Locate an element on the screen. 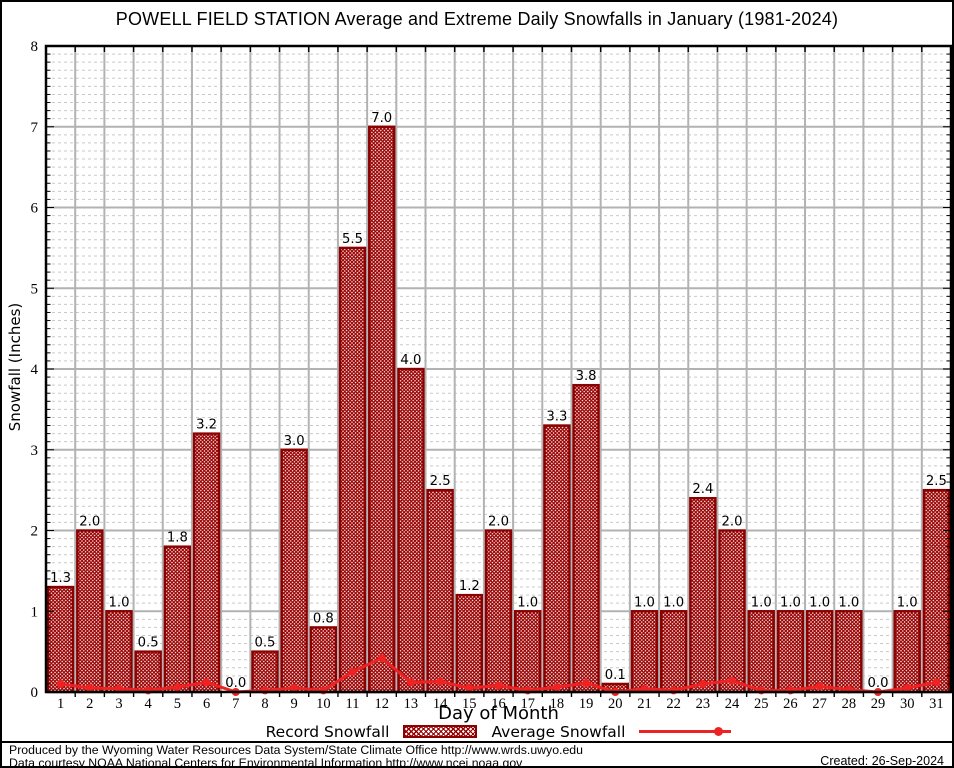 The image size is (954, 768). created-date: Created: 26-Sep-2024 is located at coordinates (882, 761).